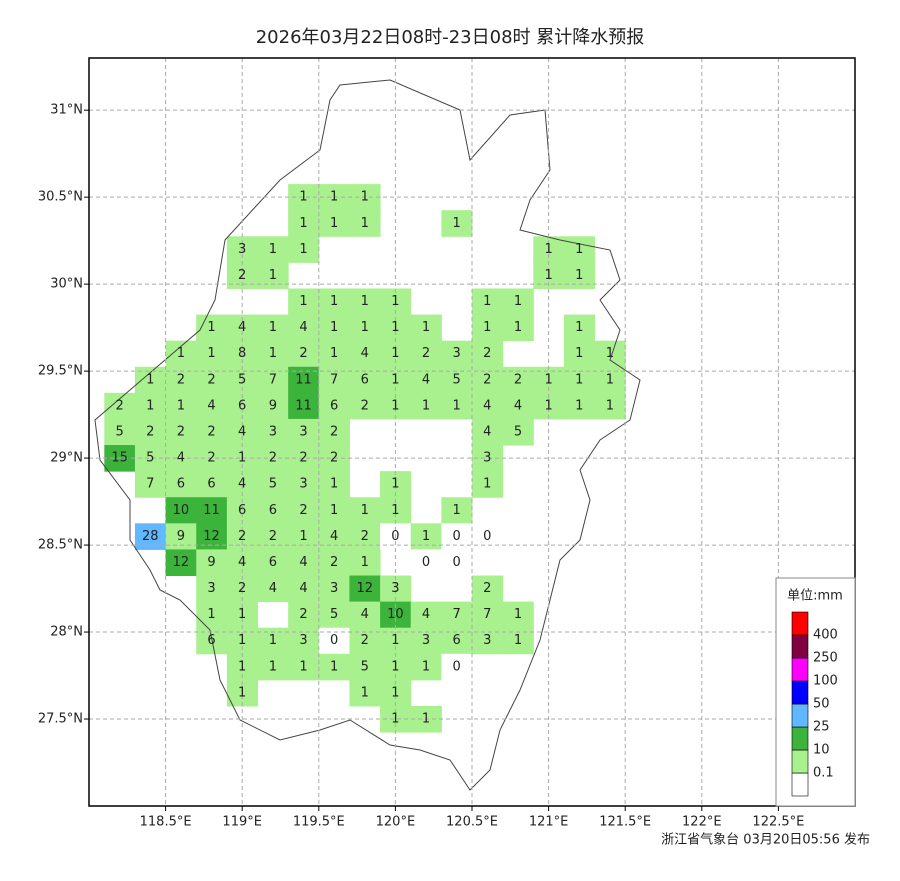 The width and height of the screenshot is (900, 881). What do you see at coordinates (119, 458) in the screenshot?
I see `precip-value: 15` at bounding box center [119, 458].